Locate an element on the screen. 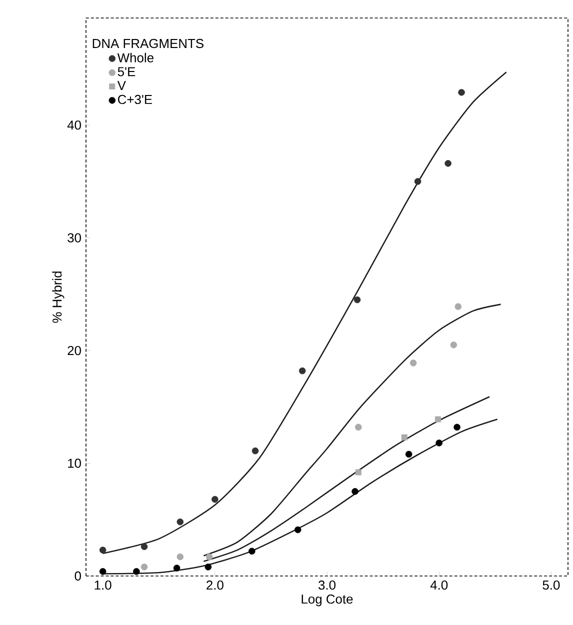  x-axis-title: Log Cote is located at coordinates (327, 600).